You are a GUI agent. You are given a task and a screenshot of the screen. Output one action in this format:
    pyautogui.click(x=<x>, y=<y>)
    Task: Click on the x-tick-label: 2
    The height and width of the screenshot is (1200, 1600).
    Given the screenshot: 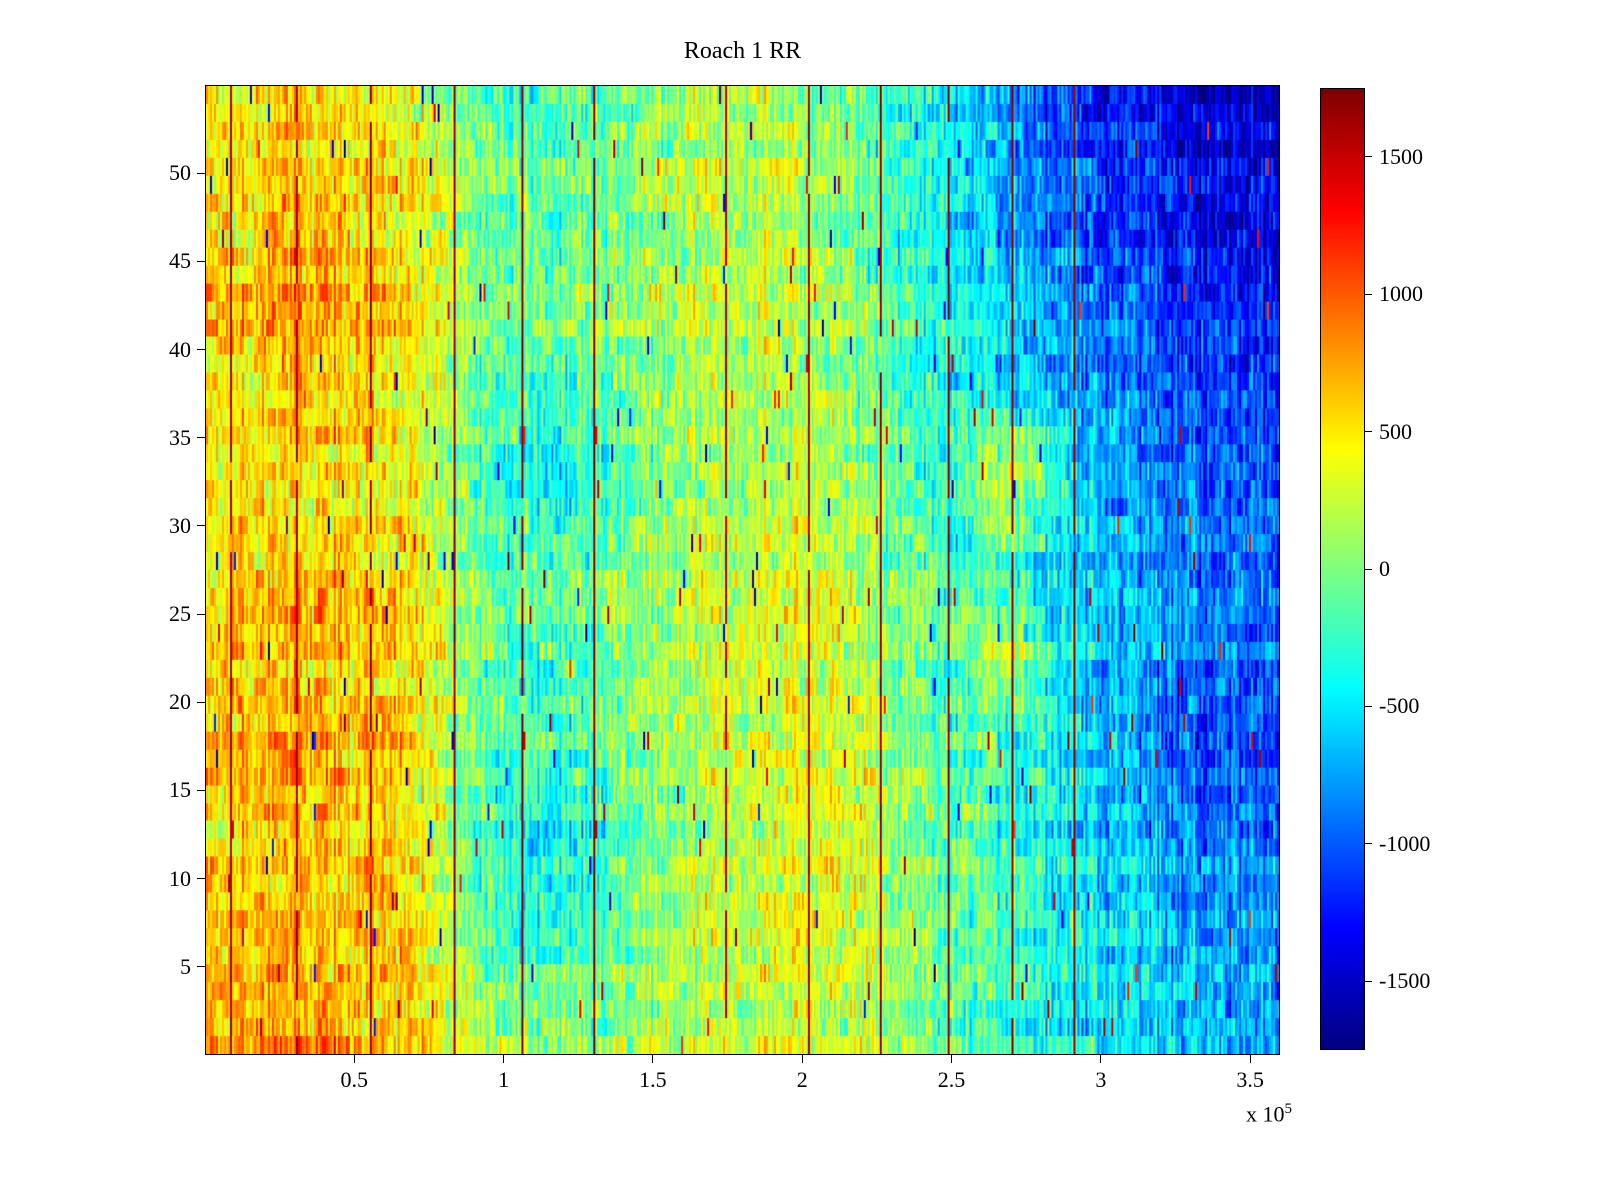 What is the action you would take?
    pyautogui.click(x=802, y=1079)
    